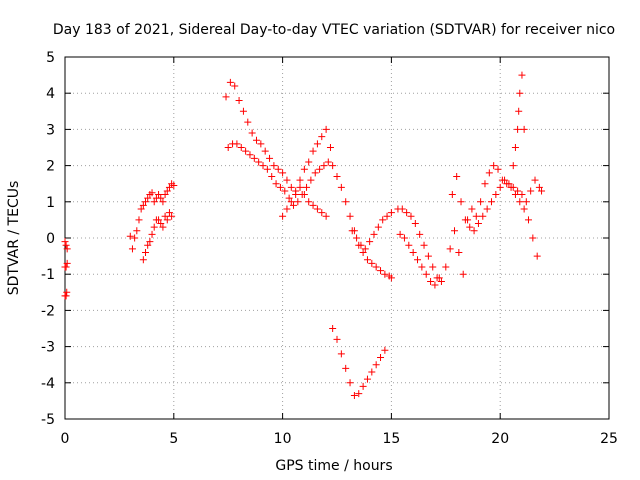  I want to click on y-tick-label: 5, so click(50, 58).